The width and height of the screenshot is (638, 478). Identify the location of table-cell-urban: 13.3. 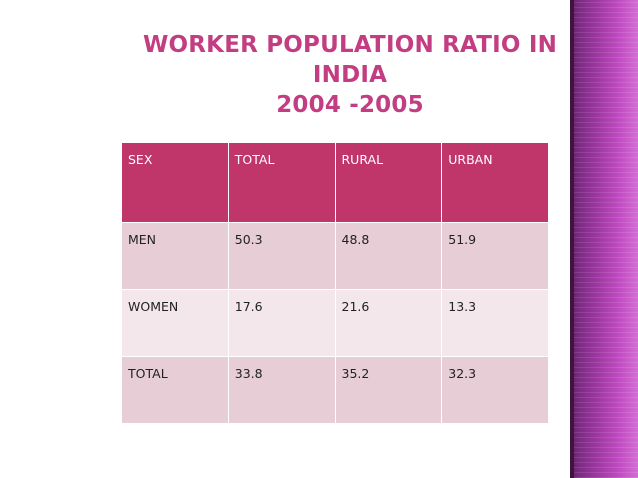
(495, 323).